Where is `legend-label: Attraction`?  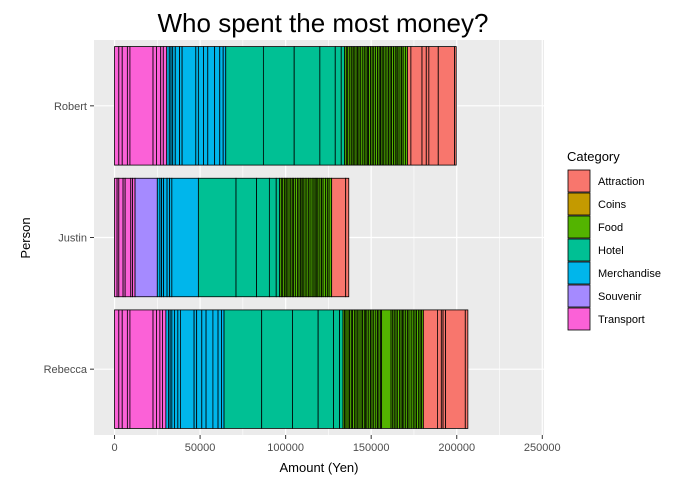 legend-label: Attraction is located at coordinates (621, 182).